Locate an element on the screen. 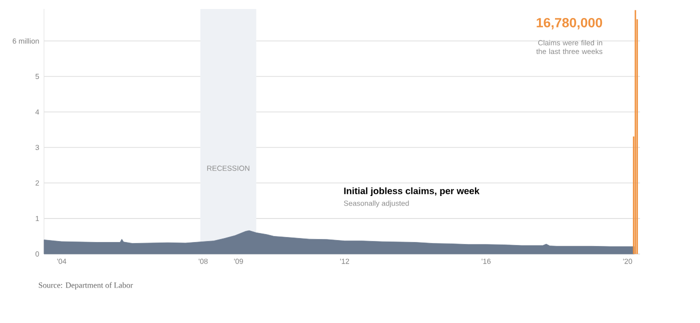 This screenshot has width=700, height=323. source-note: Source: Department of Labor is located at coordinates (85, 286).